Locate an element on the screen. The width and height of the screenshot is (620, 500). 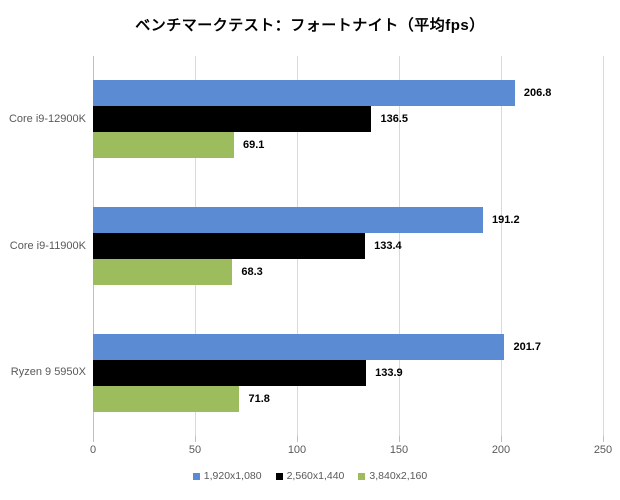
bar-3840x2160-core-i9-12900k is located at coordinates (163, 145).